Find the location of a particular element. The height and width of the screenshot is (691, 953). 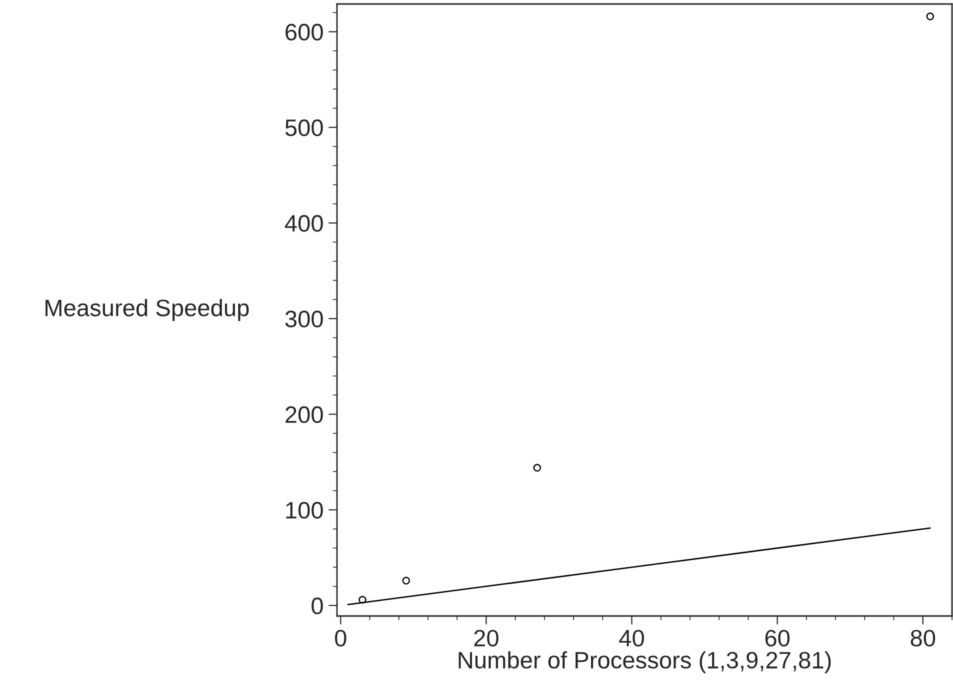

y-tick-label: 400 is located at coordinates (303, 223).